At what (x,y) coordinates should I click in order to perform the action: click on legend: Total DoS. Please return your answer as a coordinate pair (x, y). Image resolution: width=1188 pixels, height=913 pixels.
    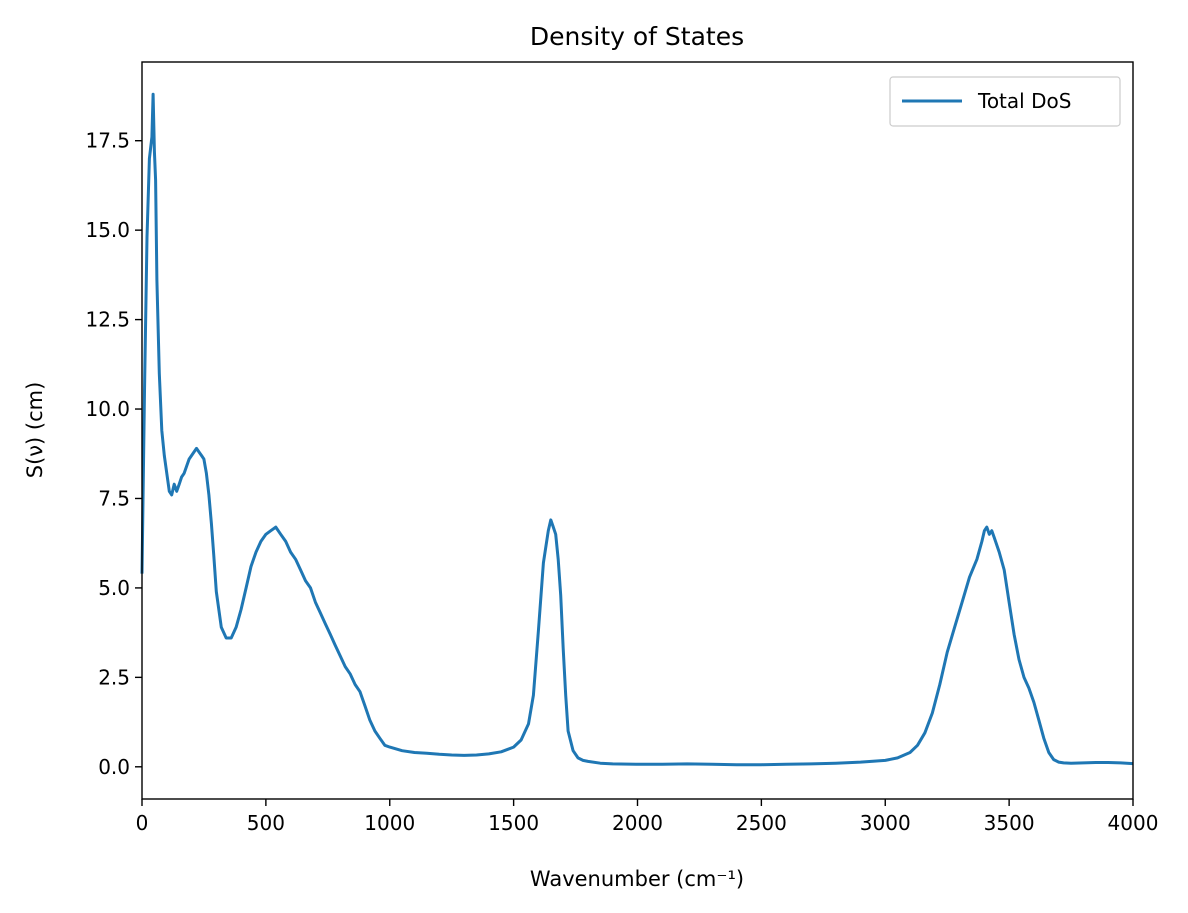
    Looking at the image, I should click on (1005, 101).